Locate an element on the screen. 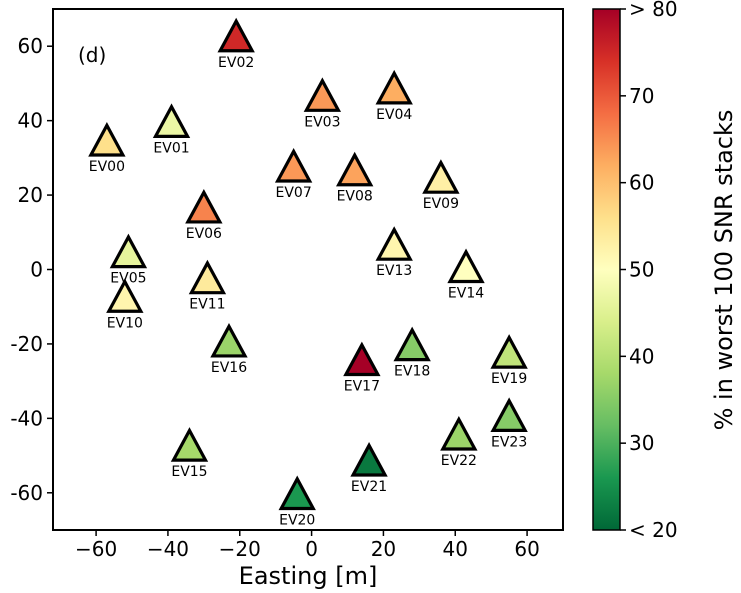 This screenshot has width=741, height=593. y-tick-label: -60 is located at coordinates (26, 493).